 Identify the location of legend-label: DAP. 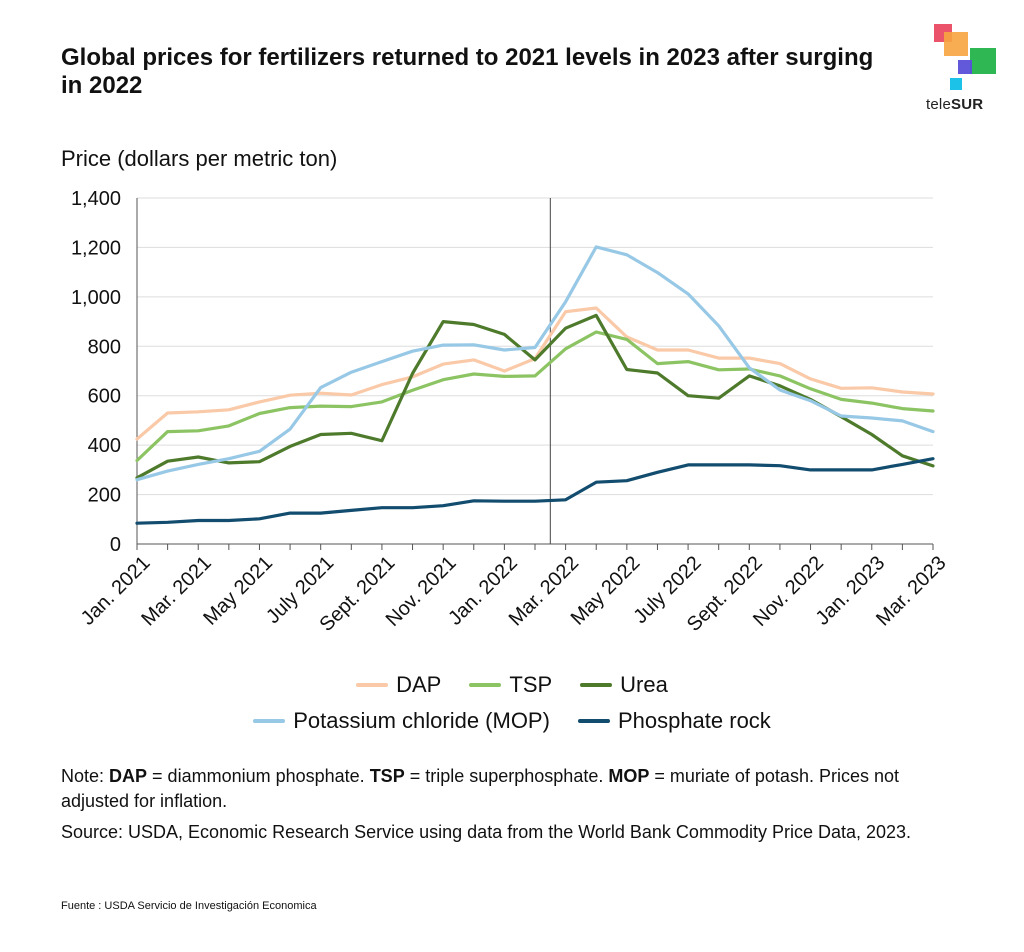
(419, 684).